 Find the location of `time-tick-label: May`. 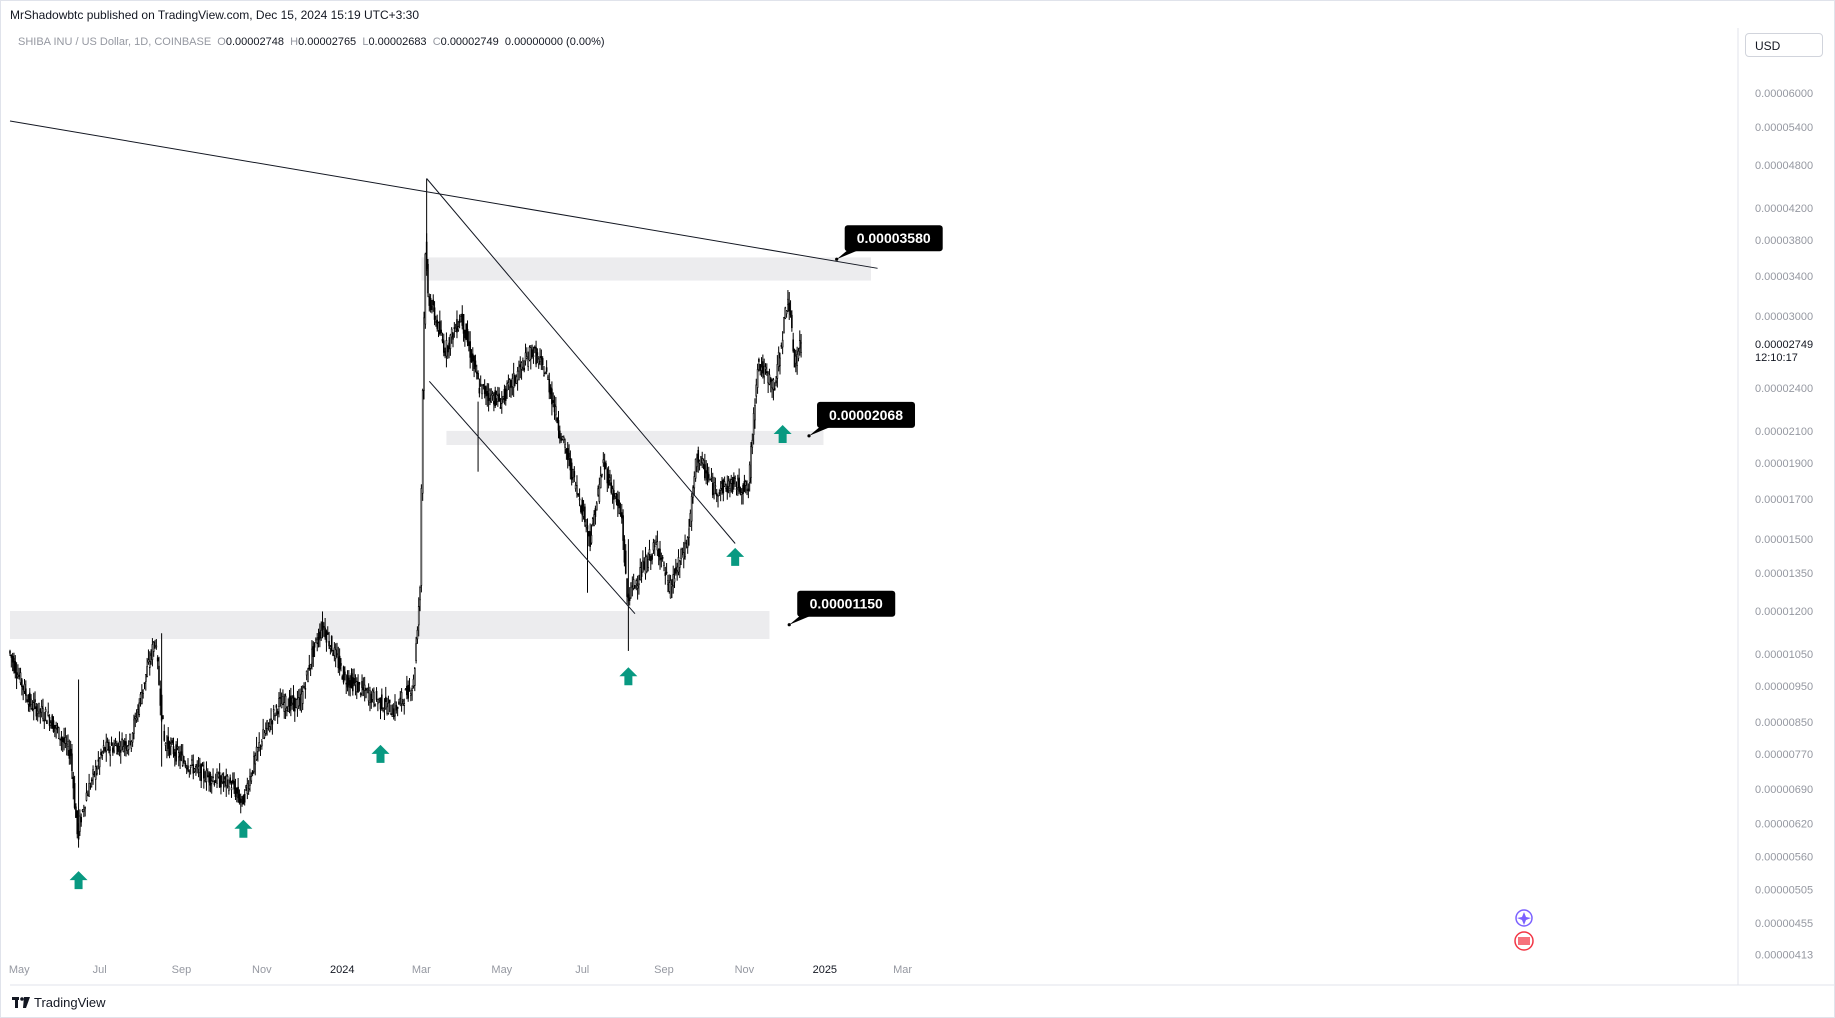

time-tick-label: May is located at coordinates (19, 970).